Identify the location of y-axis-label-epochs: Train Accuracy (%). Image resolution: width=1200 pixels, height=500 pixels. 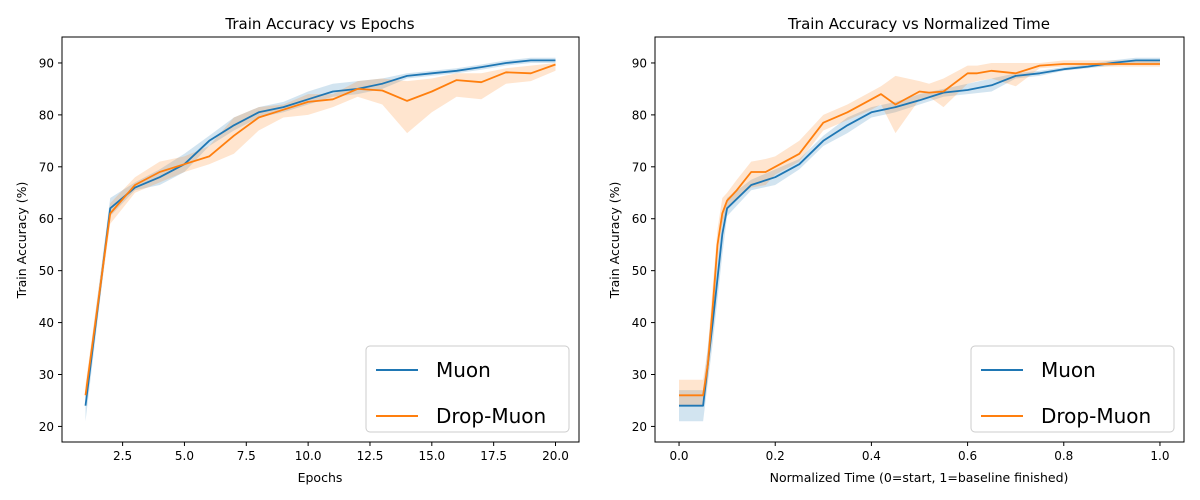
(21, 241).